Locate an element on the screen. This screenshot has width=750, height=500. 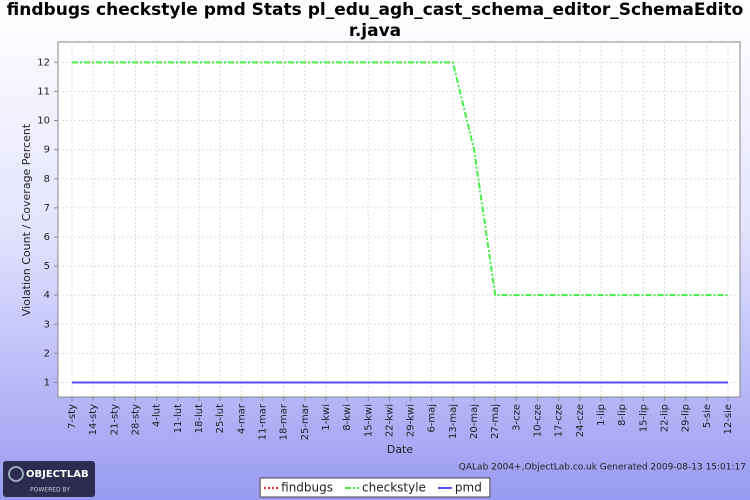
x-tick-label: 8-lip is located at coordinates (622, 415).